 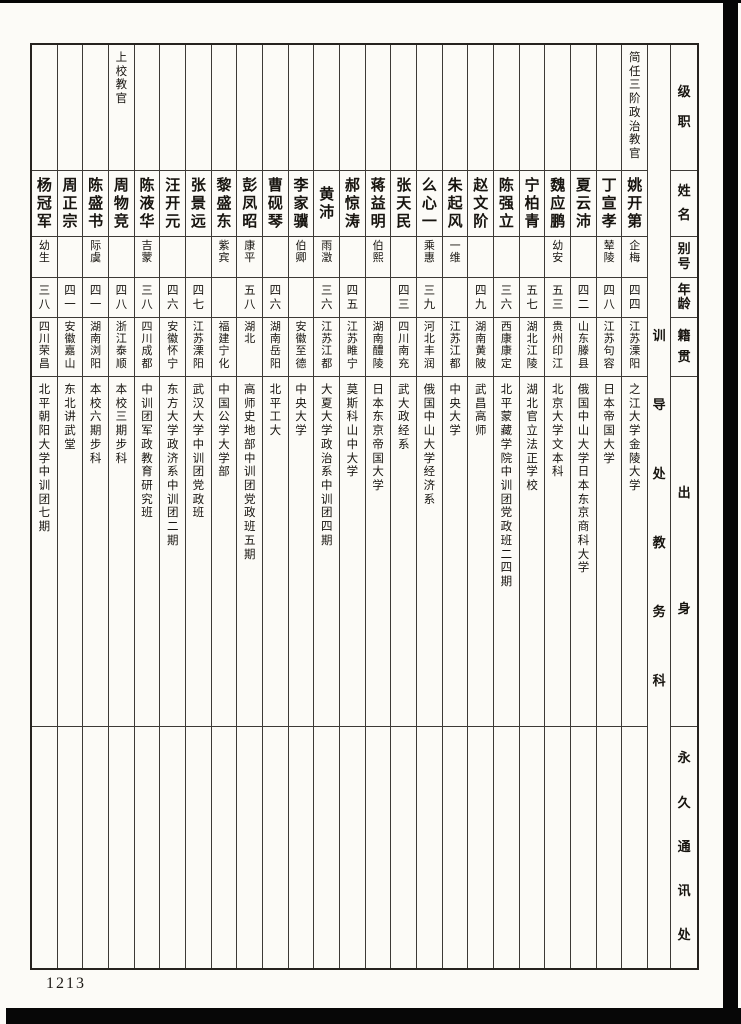 I want to click on person-native-place-cell: 贵州印江, so click(x=558, y=347).